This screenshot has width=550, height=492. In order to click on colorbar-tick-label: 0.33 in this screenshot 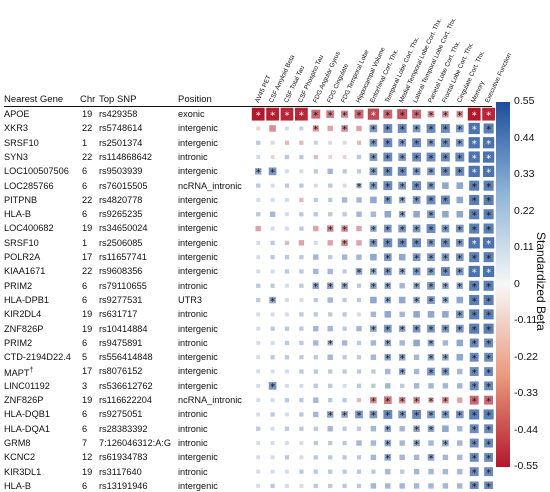, I will do `click(524, 174)`.